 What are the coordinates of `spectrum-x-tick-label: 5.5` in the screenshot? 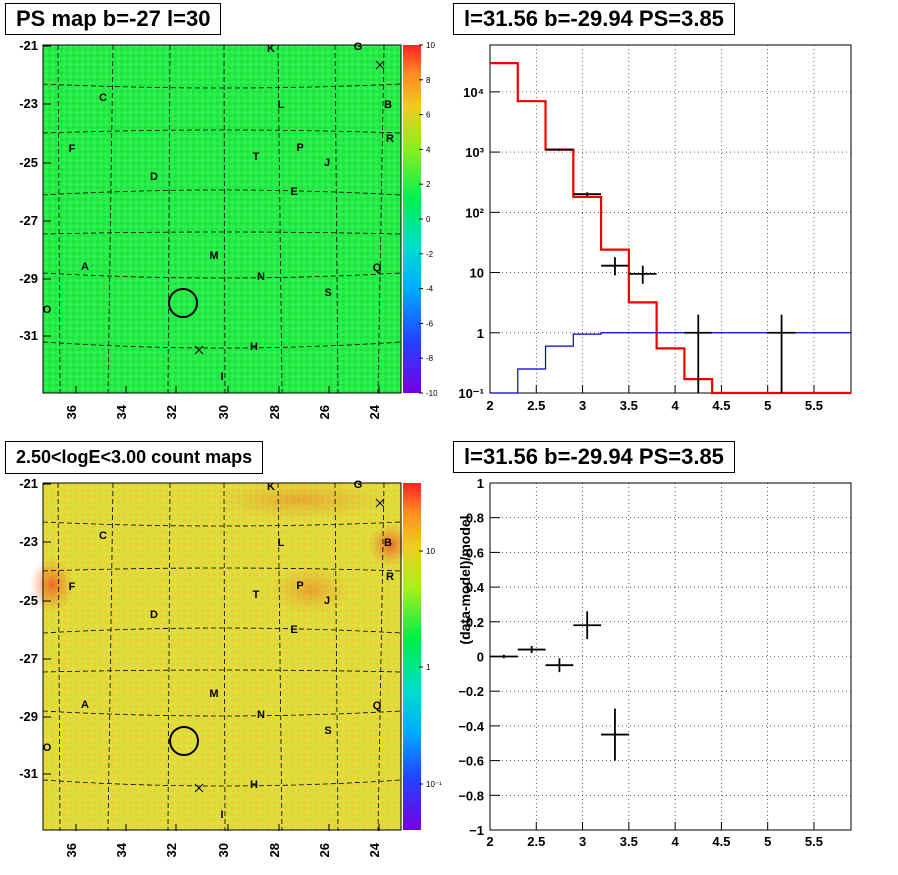 It's located at (814, 405).